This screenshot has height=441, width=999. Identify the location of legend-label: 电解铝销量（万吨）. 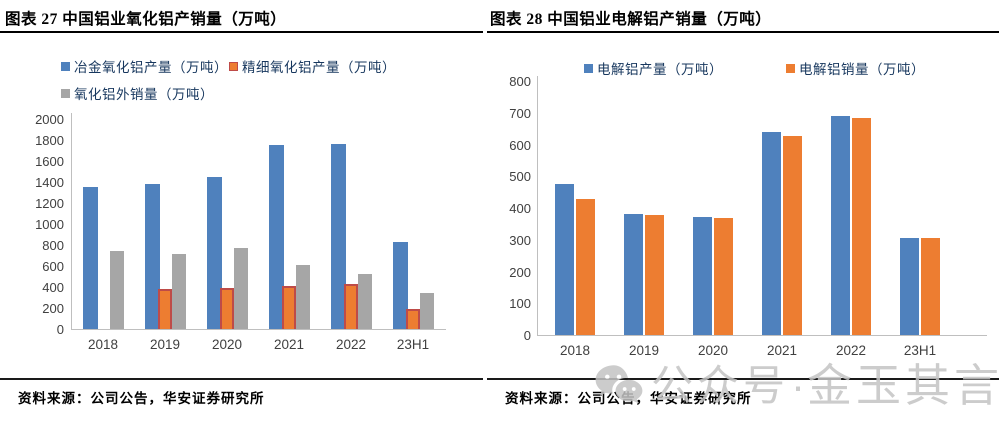
(862, 69).